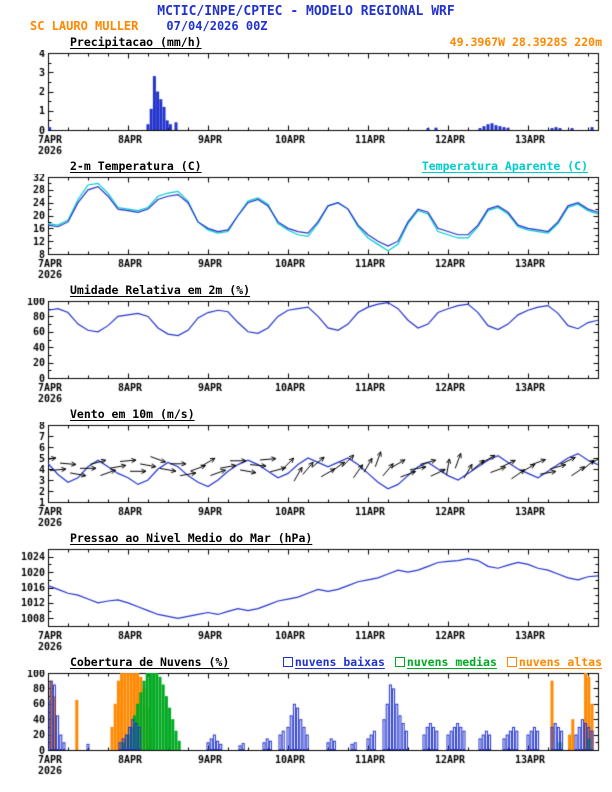 The width and height of the screenshot is (612, 792). What do you see at coordinates (84, 26) in the screenshot?
I see `station-name: SC LAURO MULLER` at bounding box center [84, 26].